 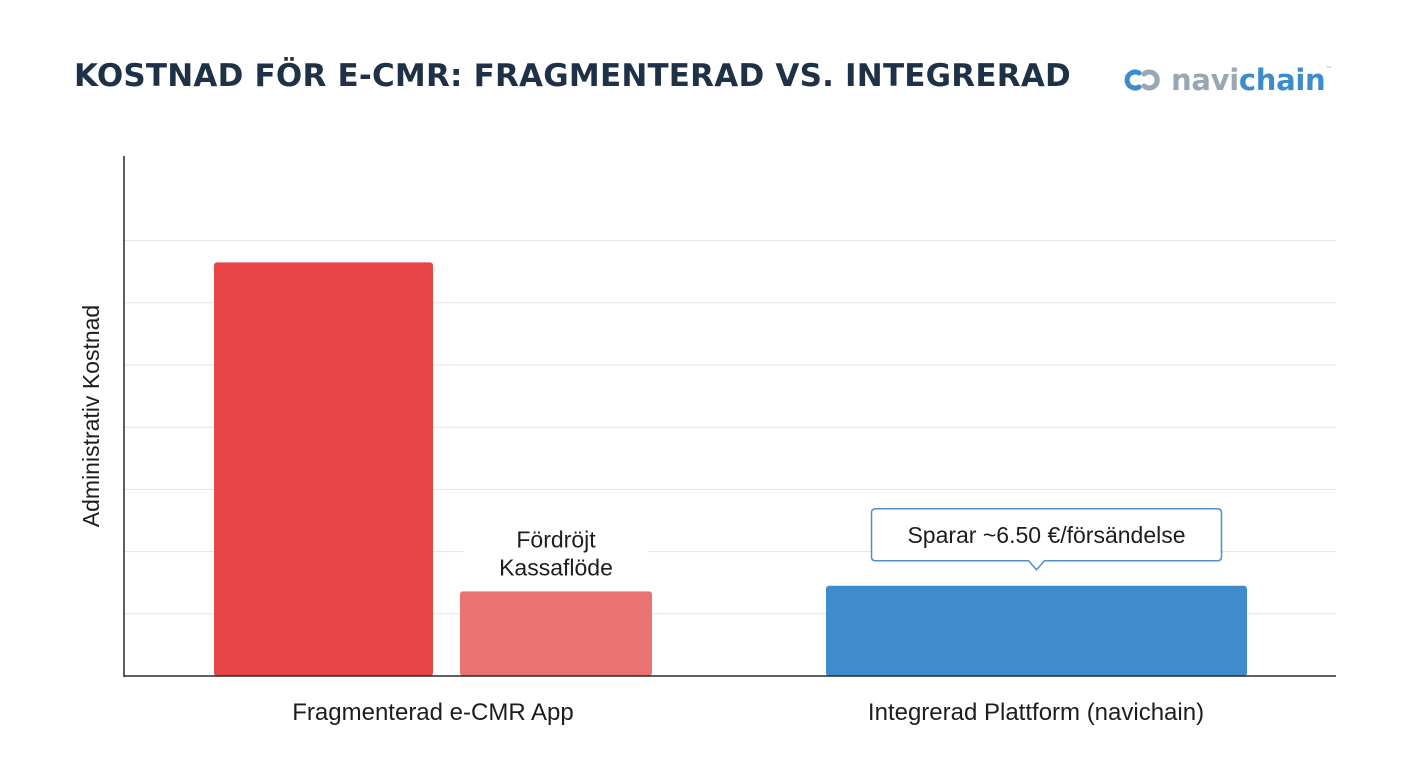 What do you see at coordinates (1036, 712) in the screenshot?
I see `category-label: Integrerad Plattform (navichain)` at bounding box center [1036, 712].